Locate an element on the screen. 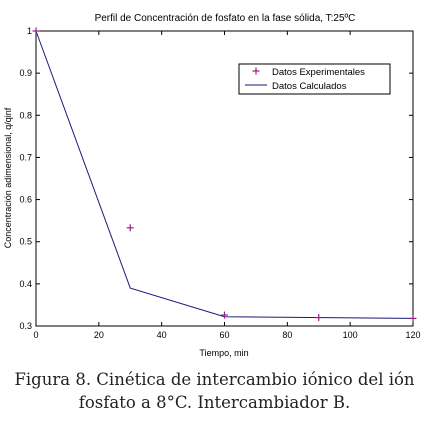 This screenshot has height=424, width=429. x-tick-label: 80 is located at coordinates (287, 335).